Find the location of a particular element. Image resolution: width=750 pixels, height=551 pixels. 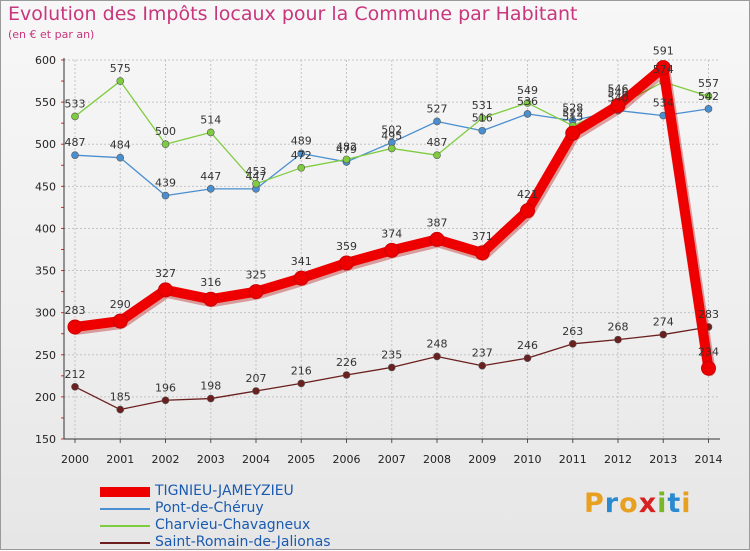

data-label-saint-romain-de-jalionas: 263 is located at coordinates (572, 331).